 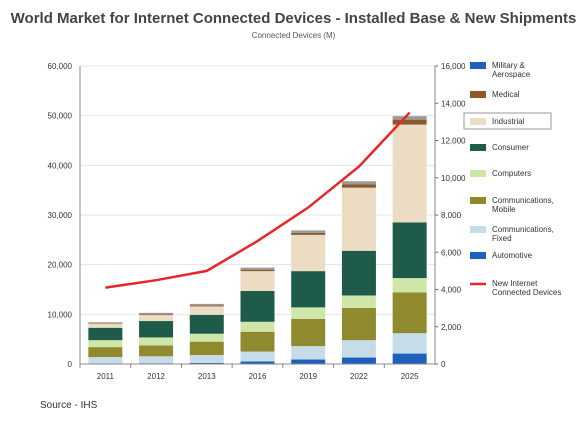 I want to click on legend-label: Military & Aerospace, so click(x=511, y=70).